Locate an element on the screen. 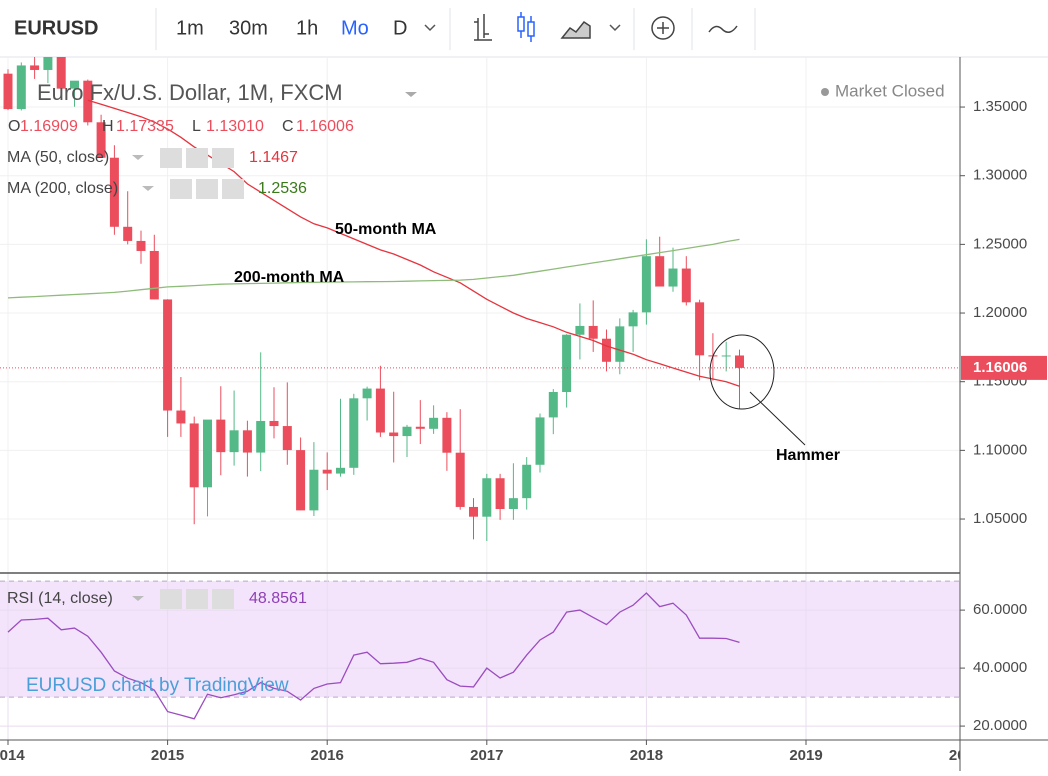 Image resolution: width=1048 pixels, height=776 pixels. market-status: Market Closed is located at coordinates (890, 90).